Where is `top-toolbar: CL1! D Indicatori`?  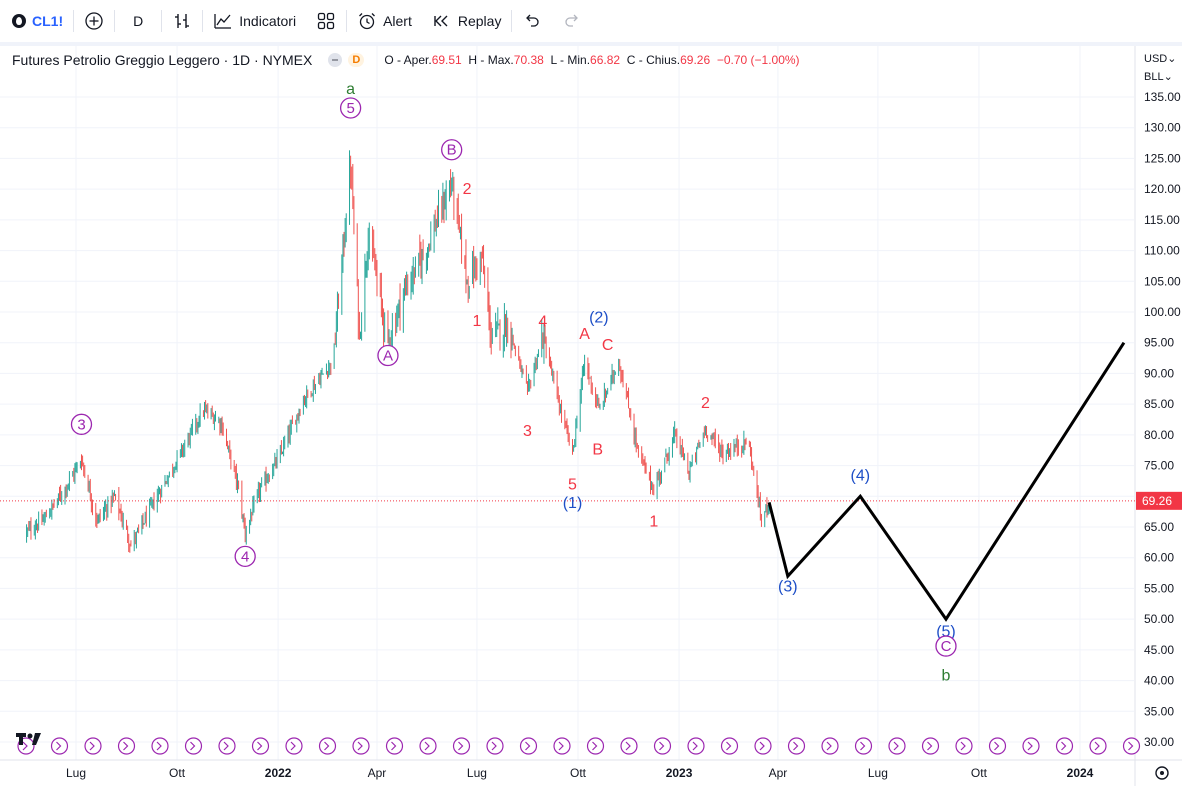 top-toolbar: CL1! D Indicatori is located at coordinates (591, 21).